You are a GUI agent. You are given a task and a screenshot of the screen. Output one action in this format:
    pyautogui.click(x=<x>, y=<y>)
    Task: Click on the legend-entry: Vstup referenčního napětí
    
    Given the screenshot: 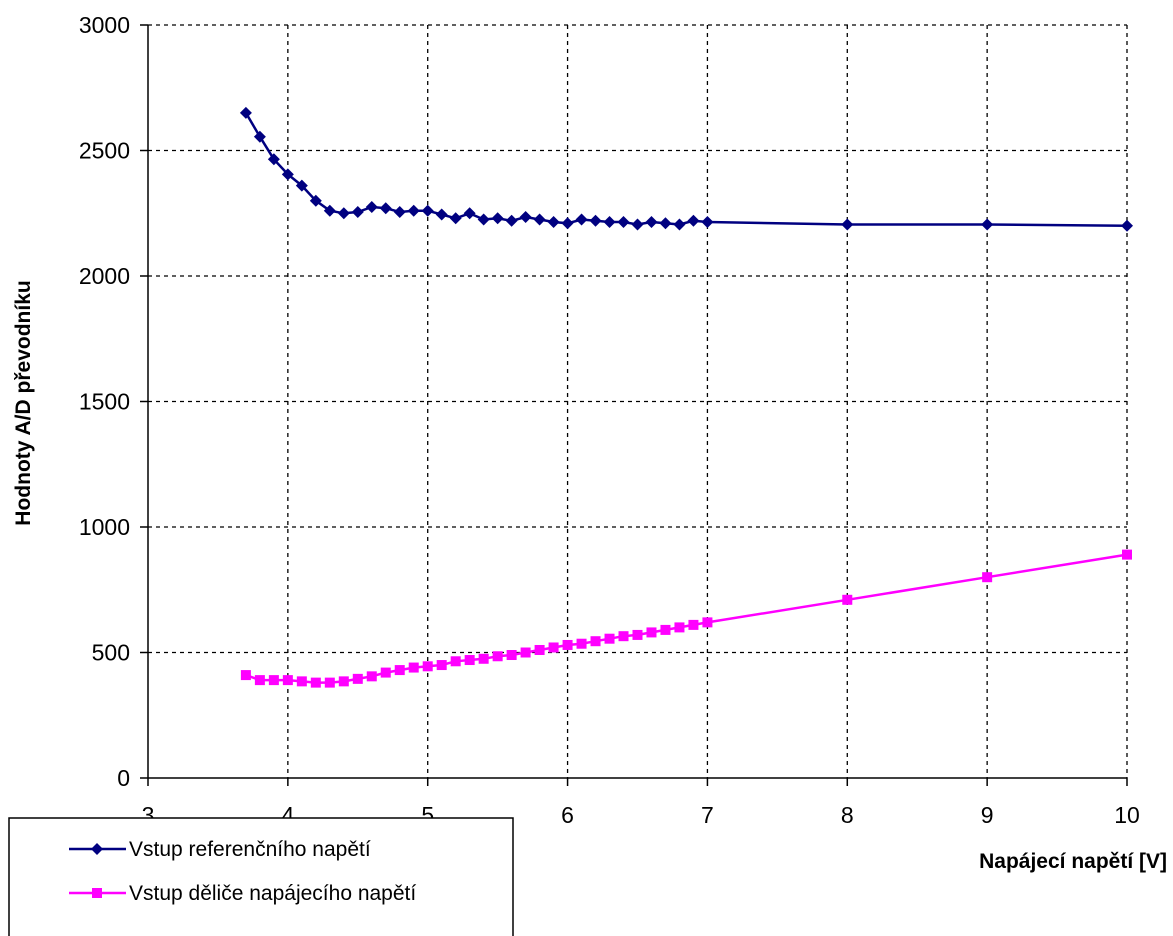 What is the action you would take?
    pyautogui.click(x=220, y=849)
    